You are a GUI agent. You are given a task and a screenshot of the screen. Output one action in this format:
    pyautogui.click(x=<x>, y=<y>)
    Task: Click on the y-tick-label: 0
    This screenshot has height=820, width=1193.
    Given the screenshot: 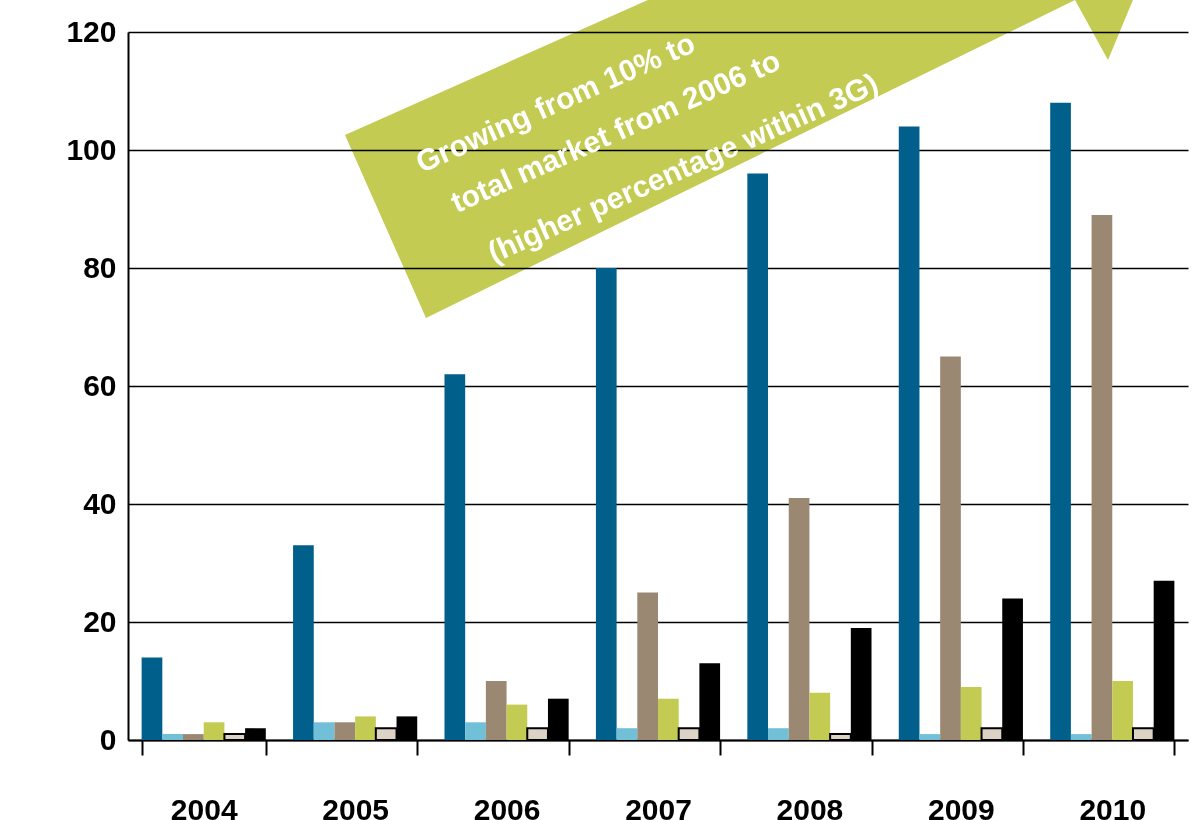 What is the action you would take?
    pyautogui.click(x=108, y=739)
    